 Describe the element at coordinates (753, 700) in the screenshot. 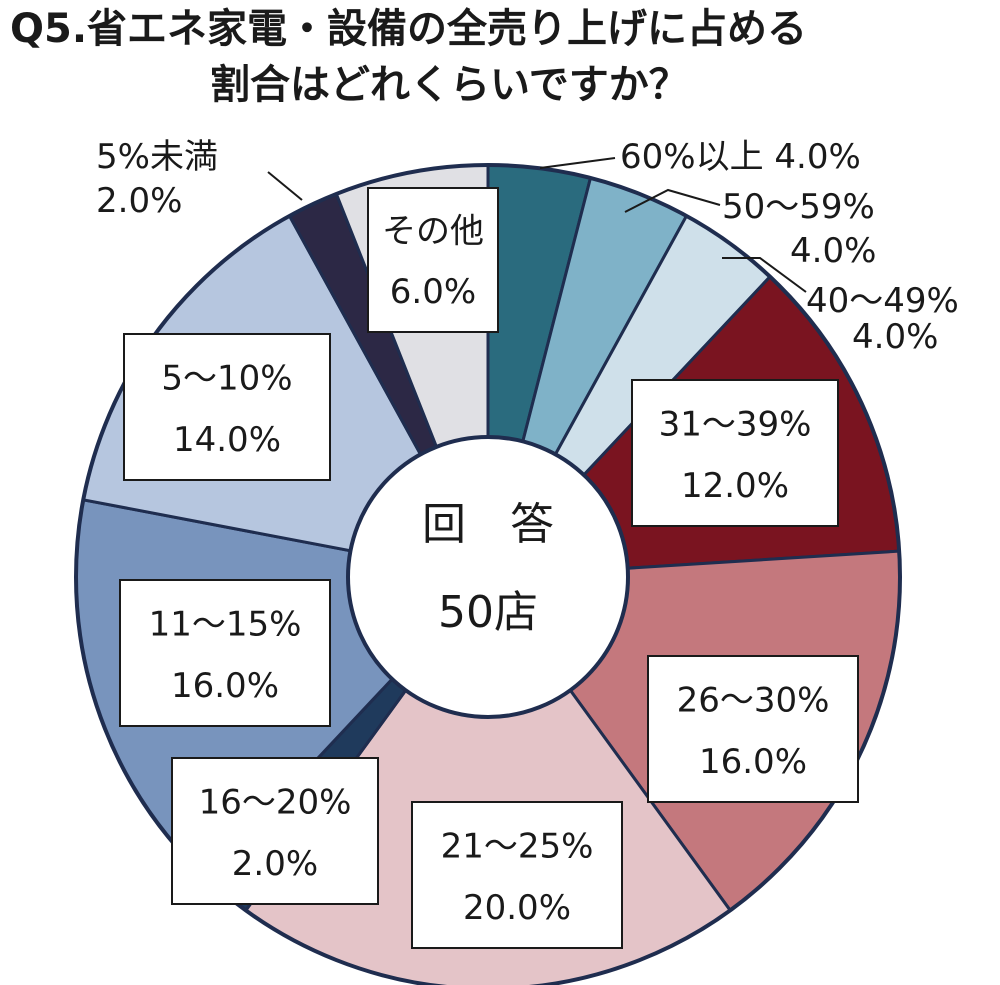

I see `slice-category-label: 26～30%` at that location.